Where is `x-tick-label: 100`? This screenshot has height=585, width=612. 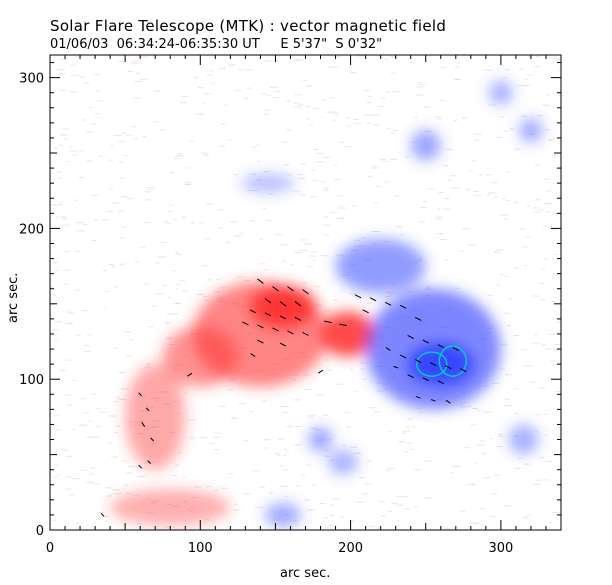
x-tick-label: 100 is located at coordinates (200, 548).